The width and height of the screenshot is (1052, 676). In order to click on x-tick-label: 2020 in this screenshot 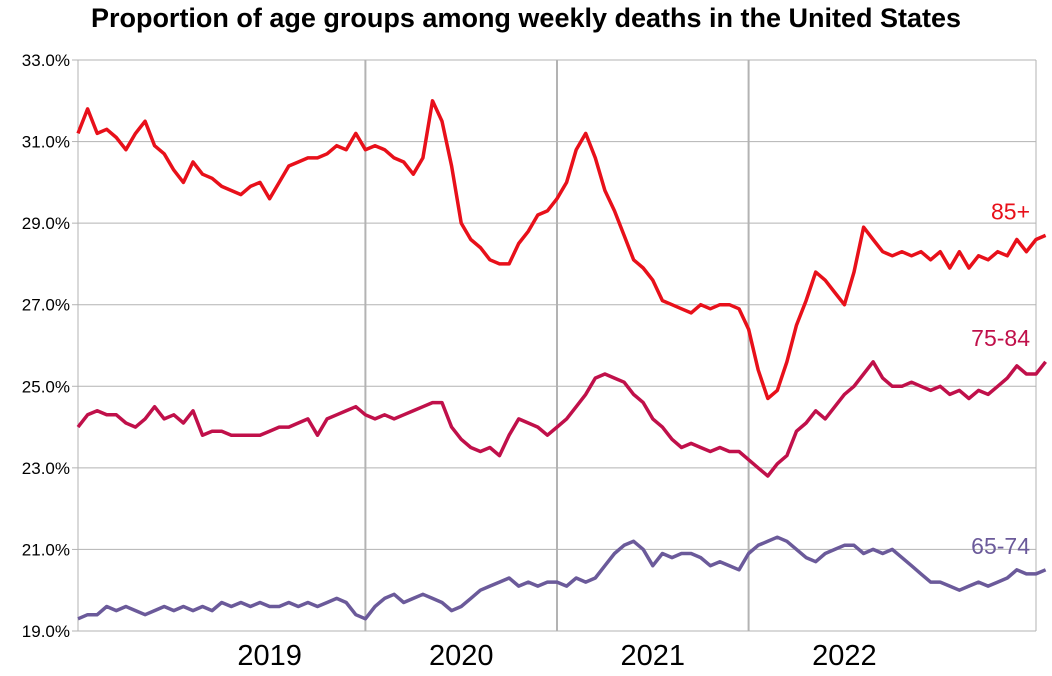, I will do `click(461, 656)`.